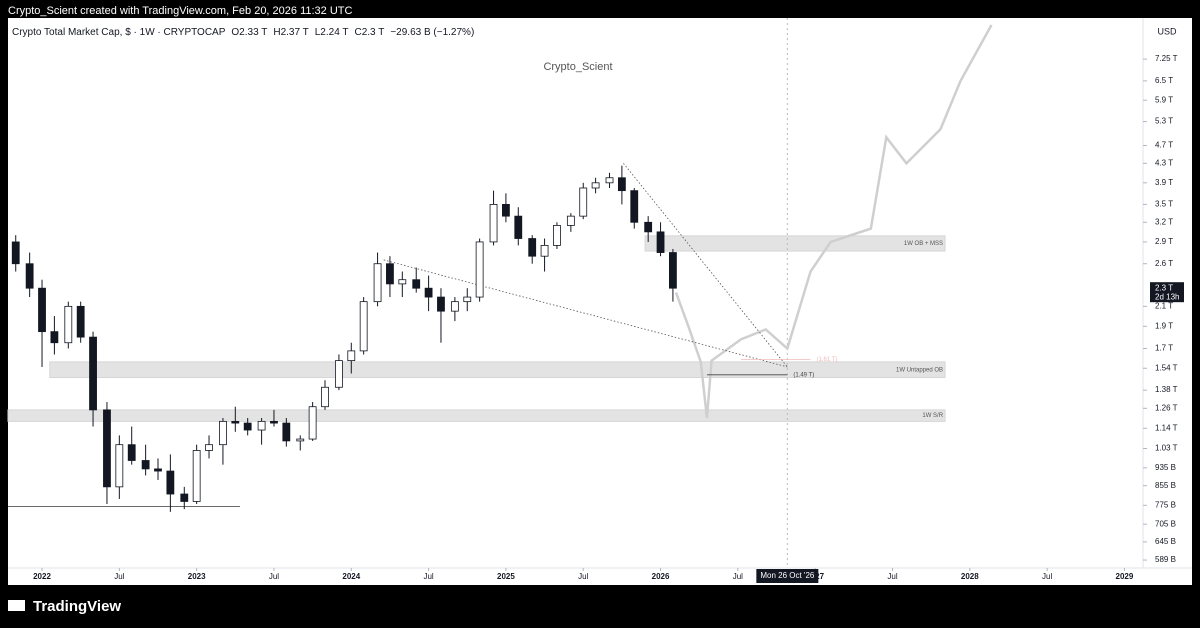 This screenshot has width=1200, height=628. What do you see at coordinates (1164, 305) in the screenshot?
I see `y-tick-label: 2.1 T` at bounding box center [1164, 305].